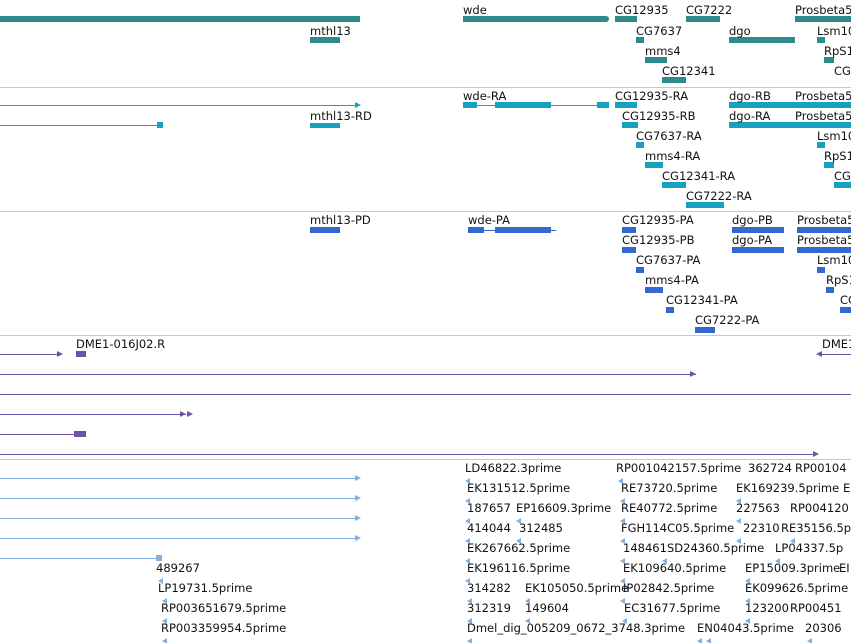  I want to click on transcript-label: dgo-RB, so click(750, 96).